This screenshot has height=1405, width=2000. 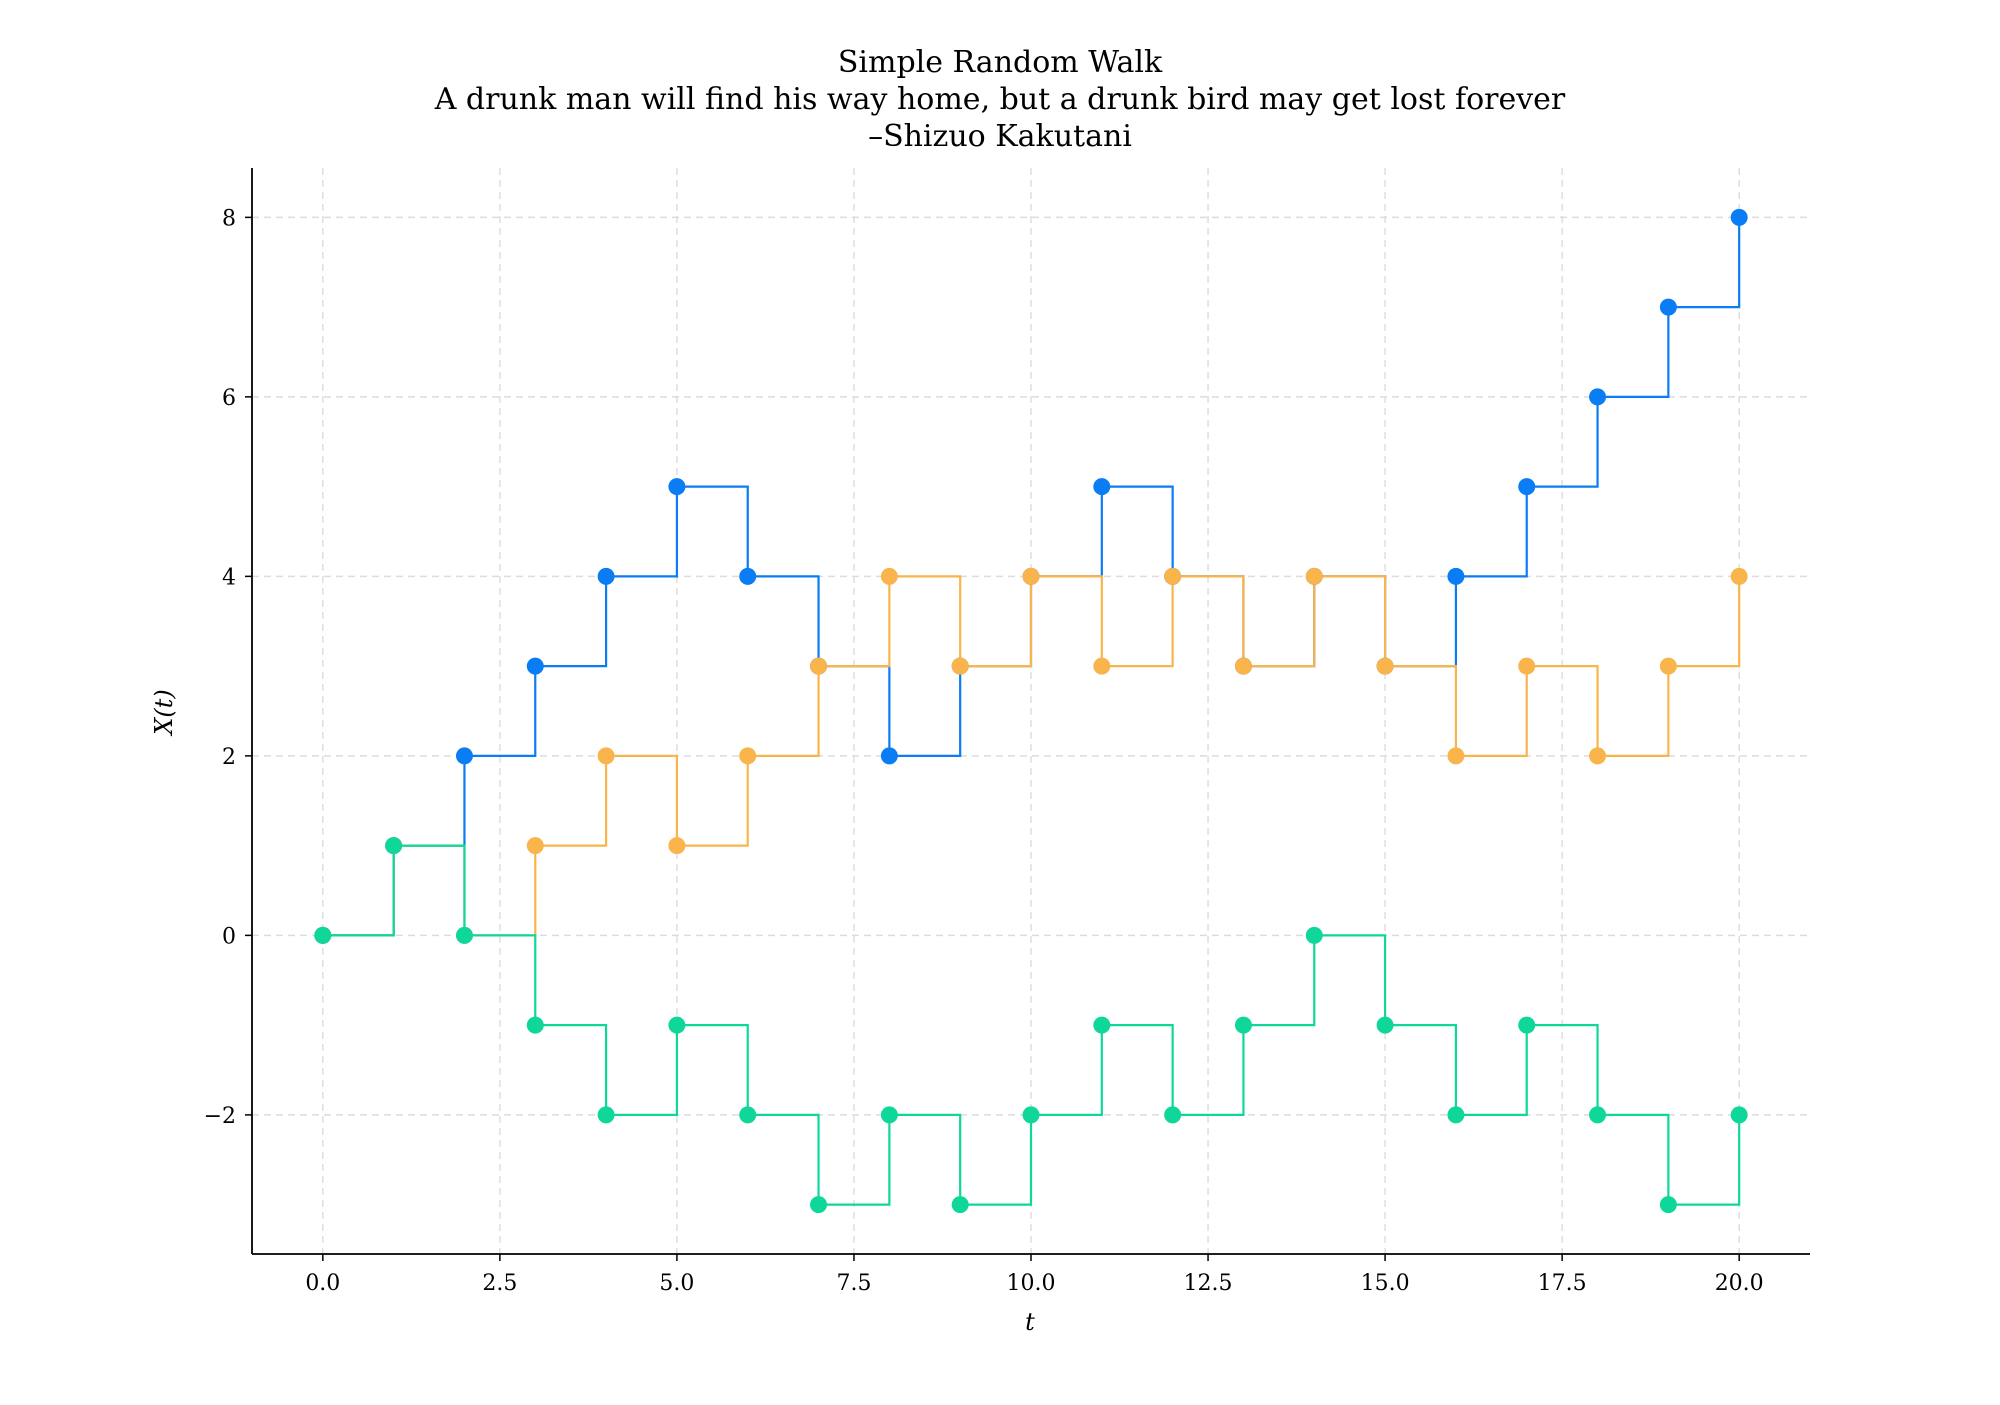 I want to click on x-tick-label-1: 2.5, so click(x=499, y=1283).